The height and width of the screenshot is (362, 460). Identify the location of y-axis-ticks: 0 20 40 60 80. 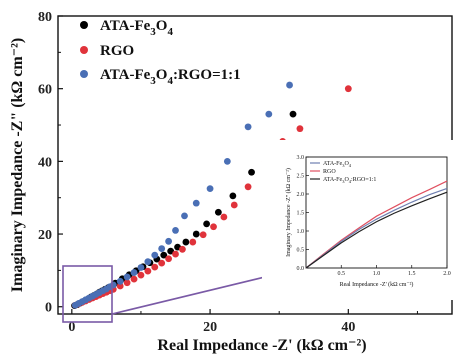
(50, 163).